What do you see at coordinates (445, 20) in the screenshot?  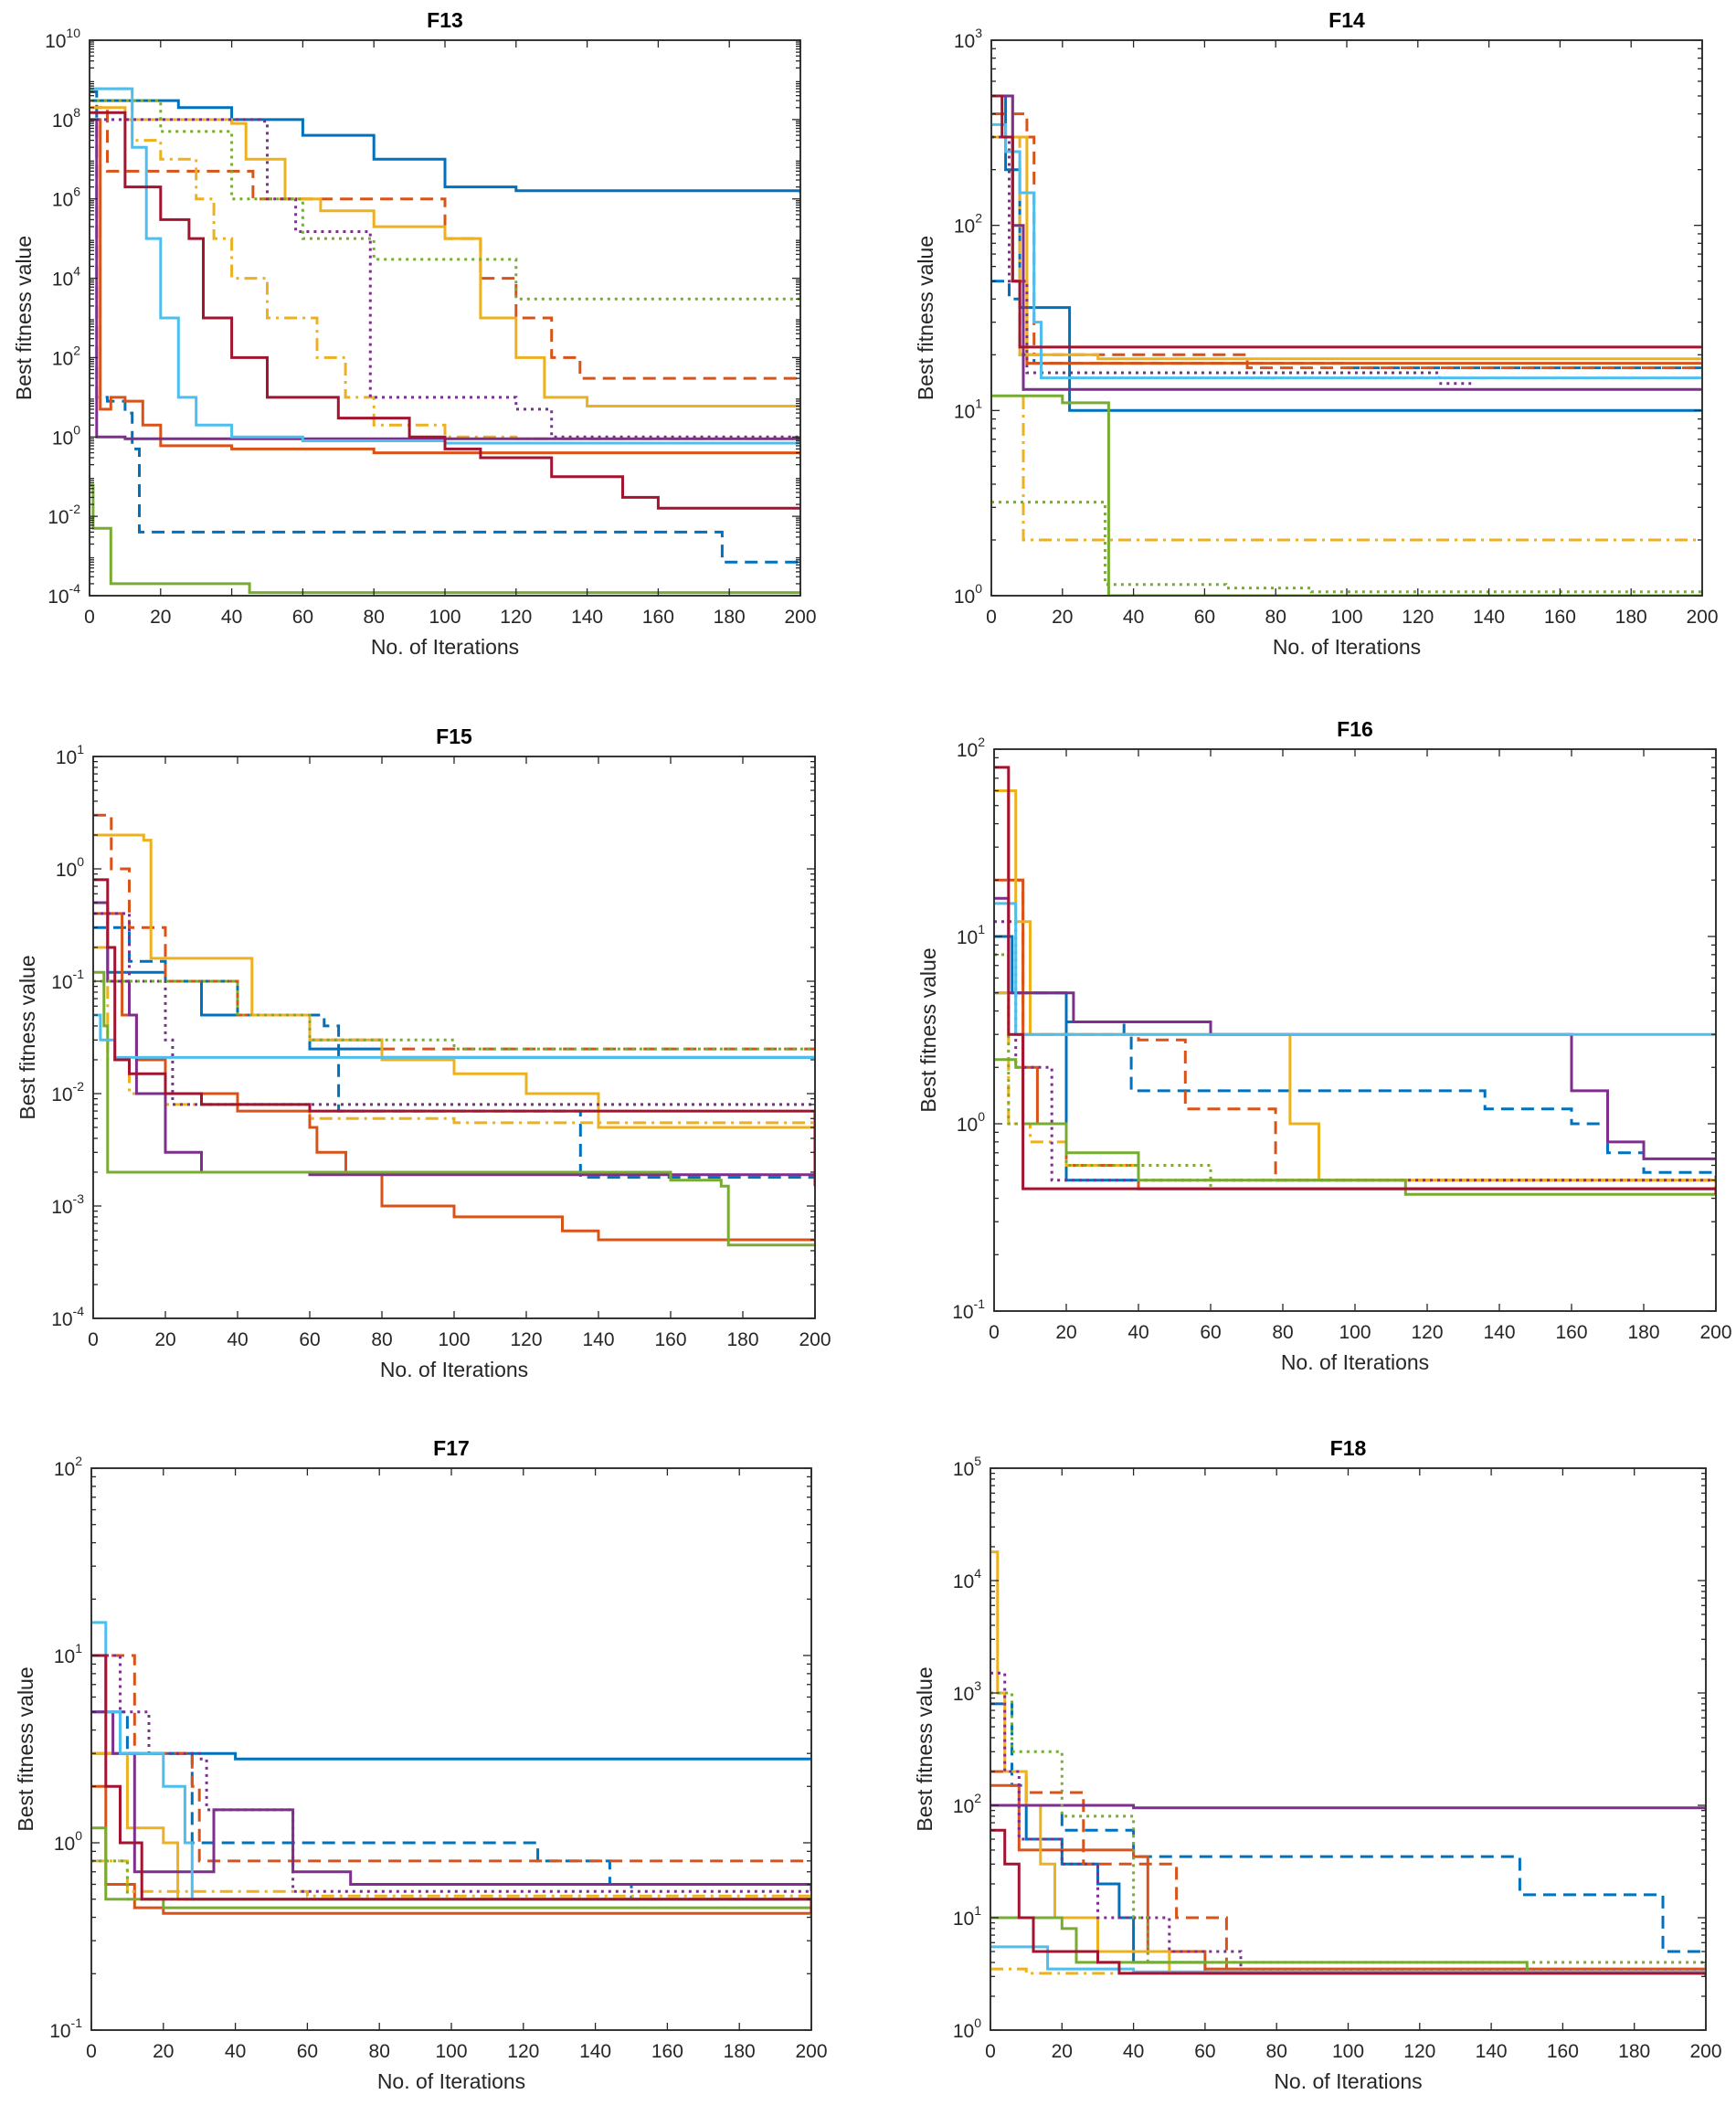 I see `chart-title: F13` at bounding box center [445, 20].